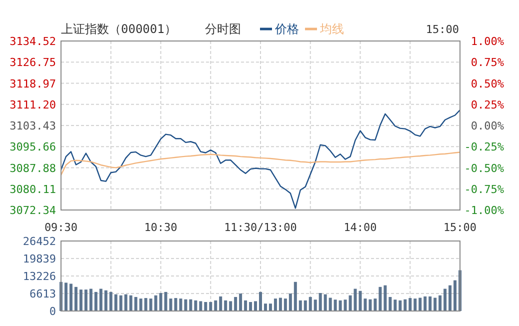 This screenshot has width=519, height=326. I want to click on y2-tick-label: 0.75%, so click(487, 63).